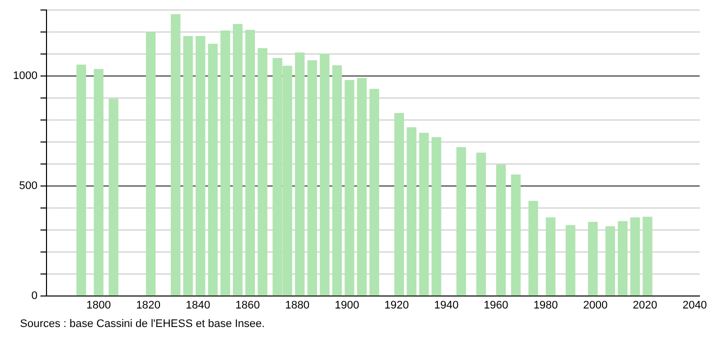 The width and height of the screenshot is (710, 340). I want to click on x-tick-label: 1820, so click(148, 305).